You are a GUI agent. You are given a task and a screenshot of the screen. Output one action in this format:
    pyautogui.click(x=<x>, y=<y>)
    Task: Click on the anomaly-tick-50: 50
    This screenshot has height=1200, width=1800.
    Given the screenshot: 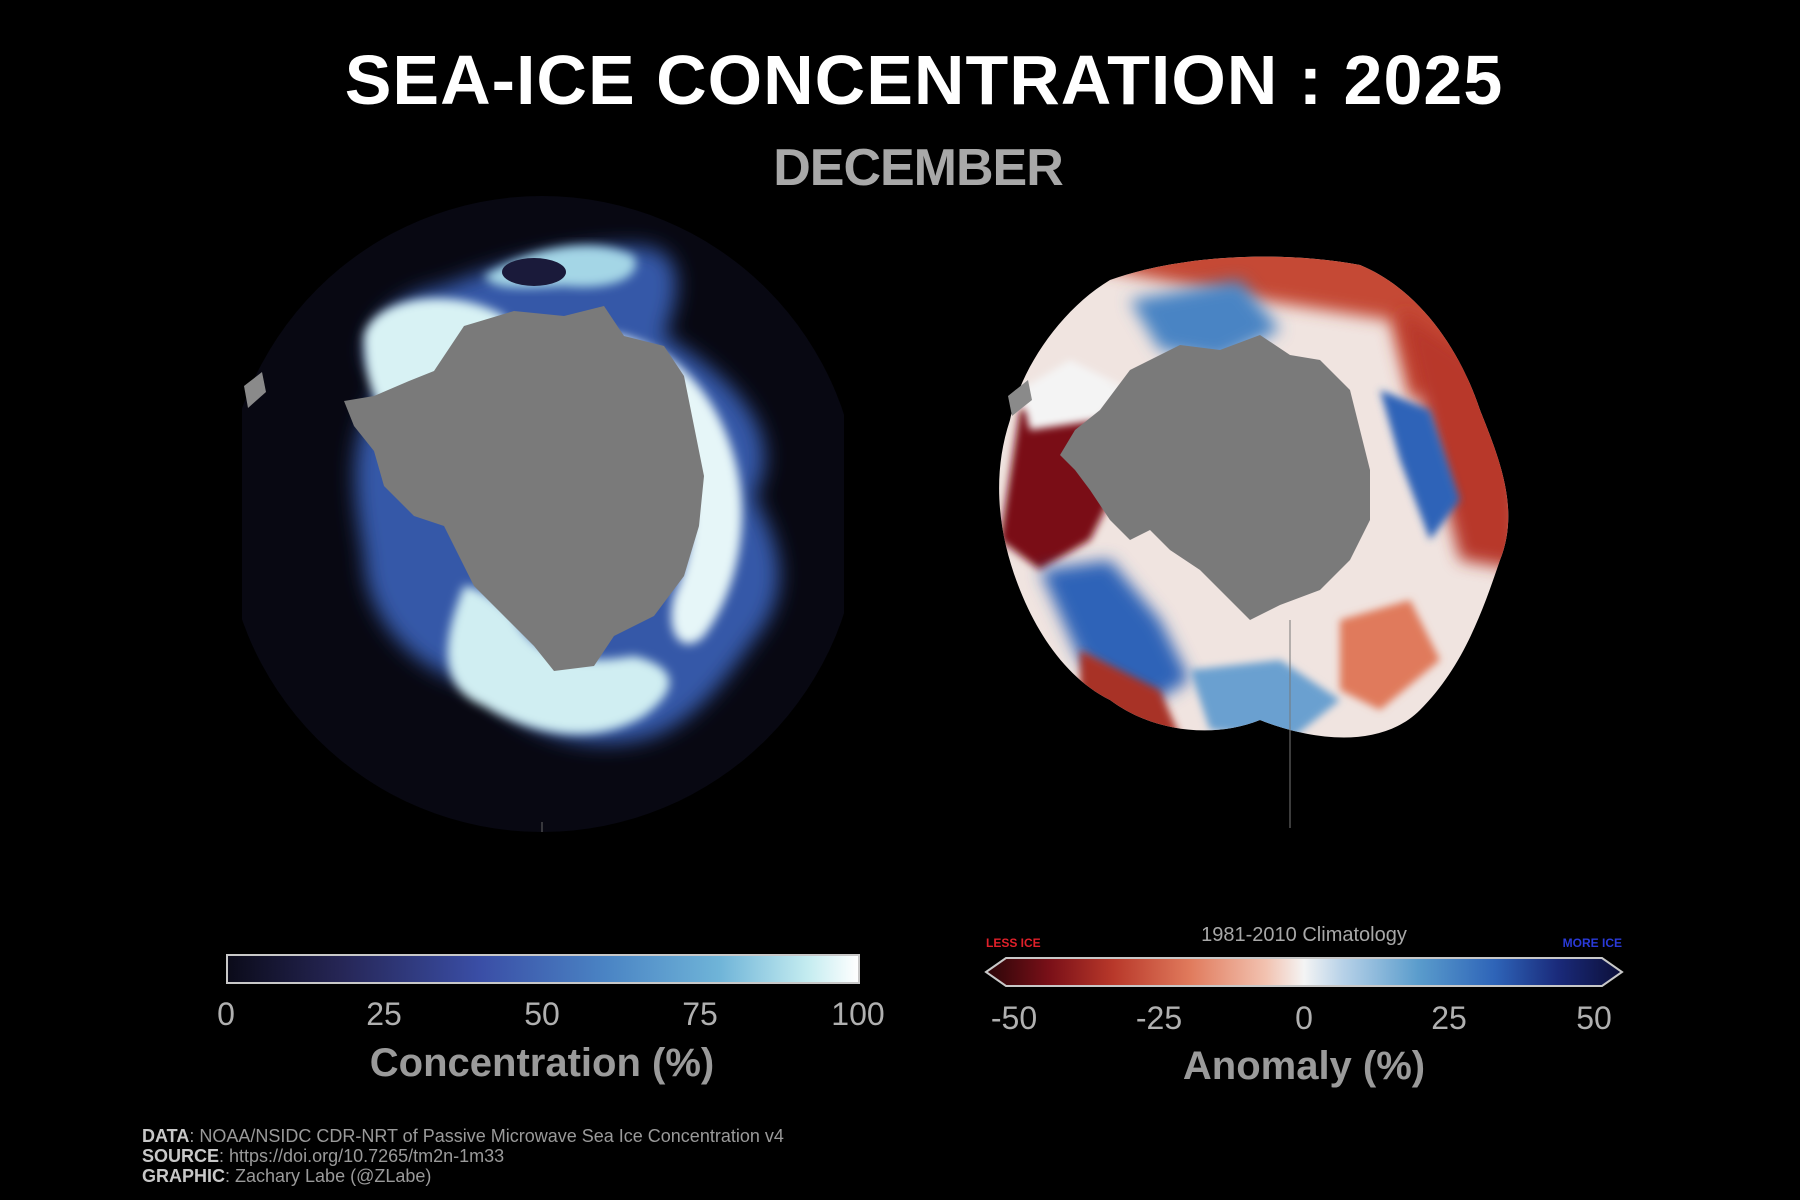 What is the action you would take?
    pyautogui.click(x=1594, y=1018)
    